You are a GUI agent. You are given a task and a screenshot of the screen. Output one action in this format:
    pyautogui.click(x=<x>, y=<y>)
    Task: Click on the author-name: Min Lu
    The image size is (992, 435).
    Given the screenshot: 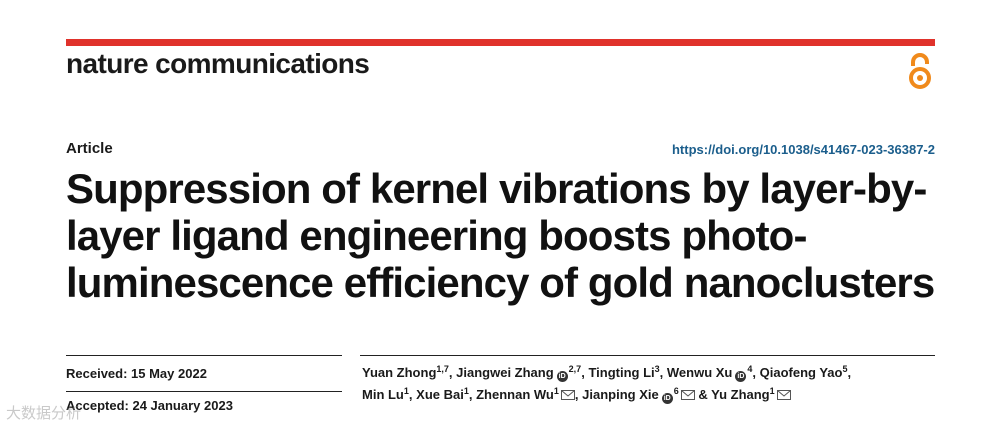 What is the action you would take?
    pyautogui.click(x=383, y=394)
    